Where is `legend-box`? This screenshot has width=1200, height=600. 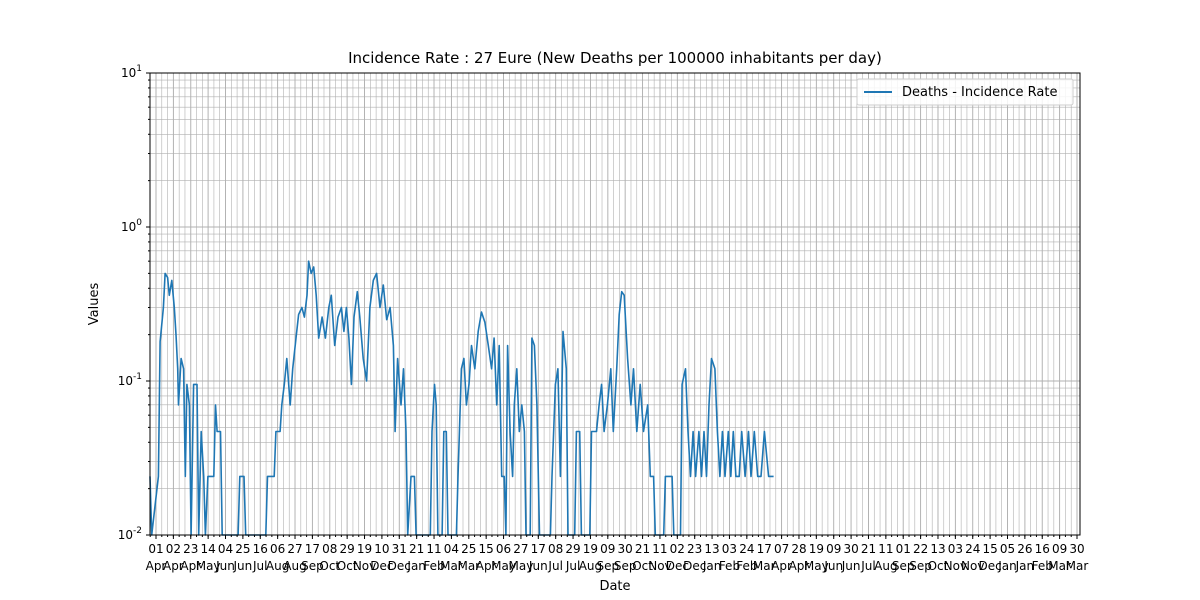
legend-box is located at coordinates (965, 92).